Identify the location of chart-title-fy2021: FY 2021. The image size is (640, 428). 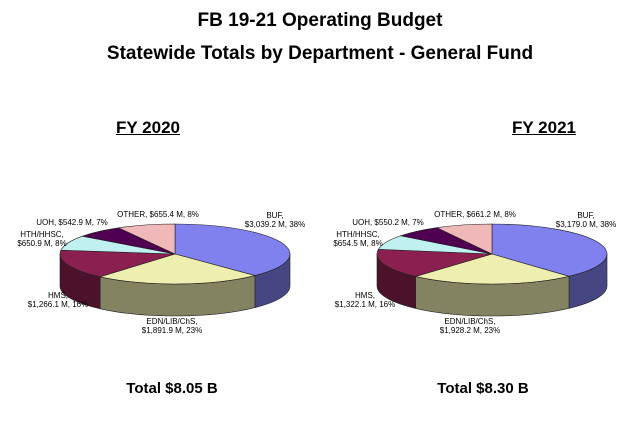
(544, 127).